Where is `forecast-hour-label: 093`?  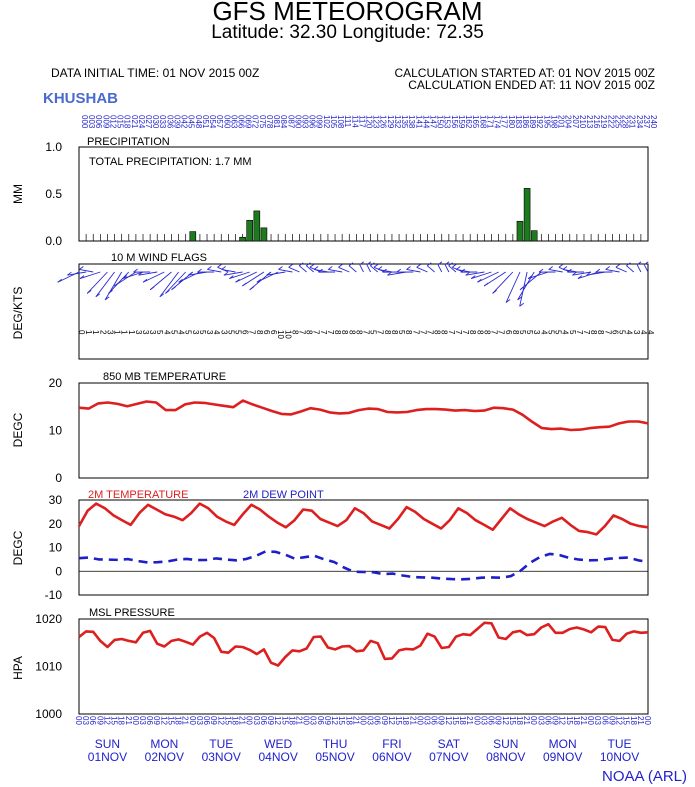
forecast-hour-label: 093 is located at coordinates (304, 122).